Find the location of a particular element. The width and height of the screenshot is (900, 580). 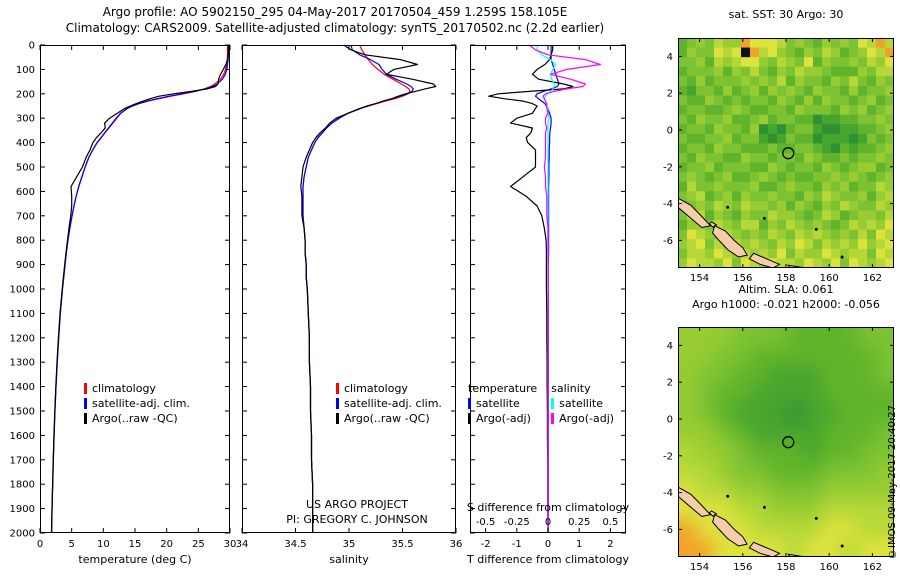

salinity-legend-column: salinity satellite Argo(-adj) is located at coordinates (582, 403).